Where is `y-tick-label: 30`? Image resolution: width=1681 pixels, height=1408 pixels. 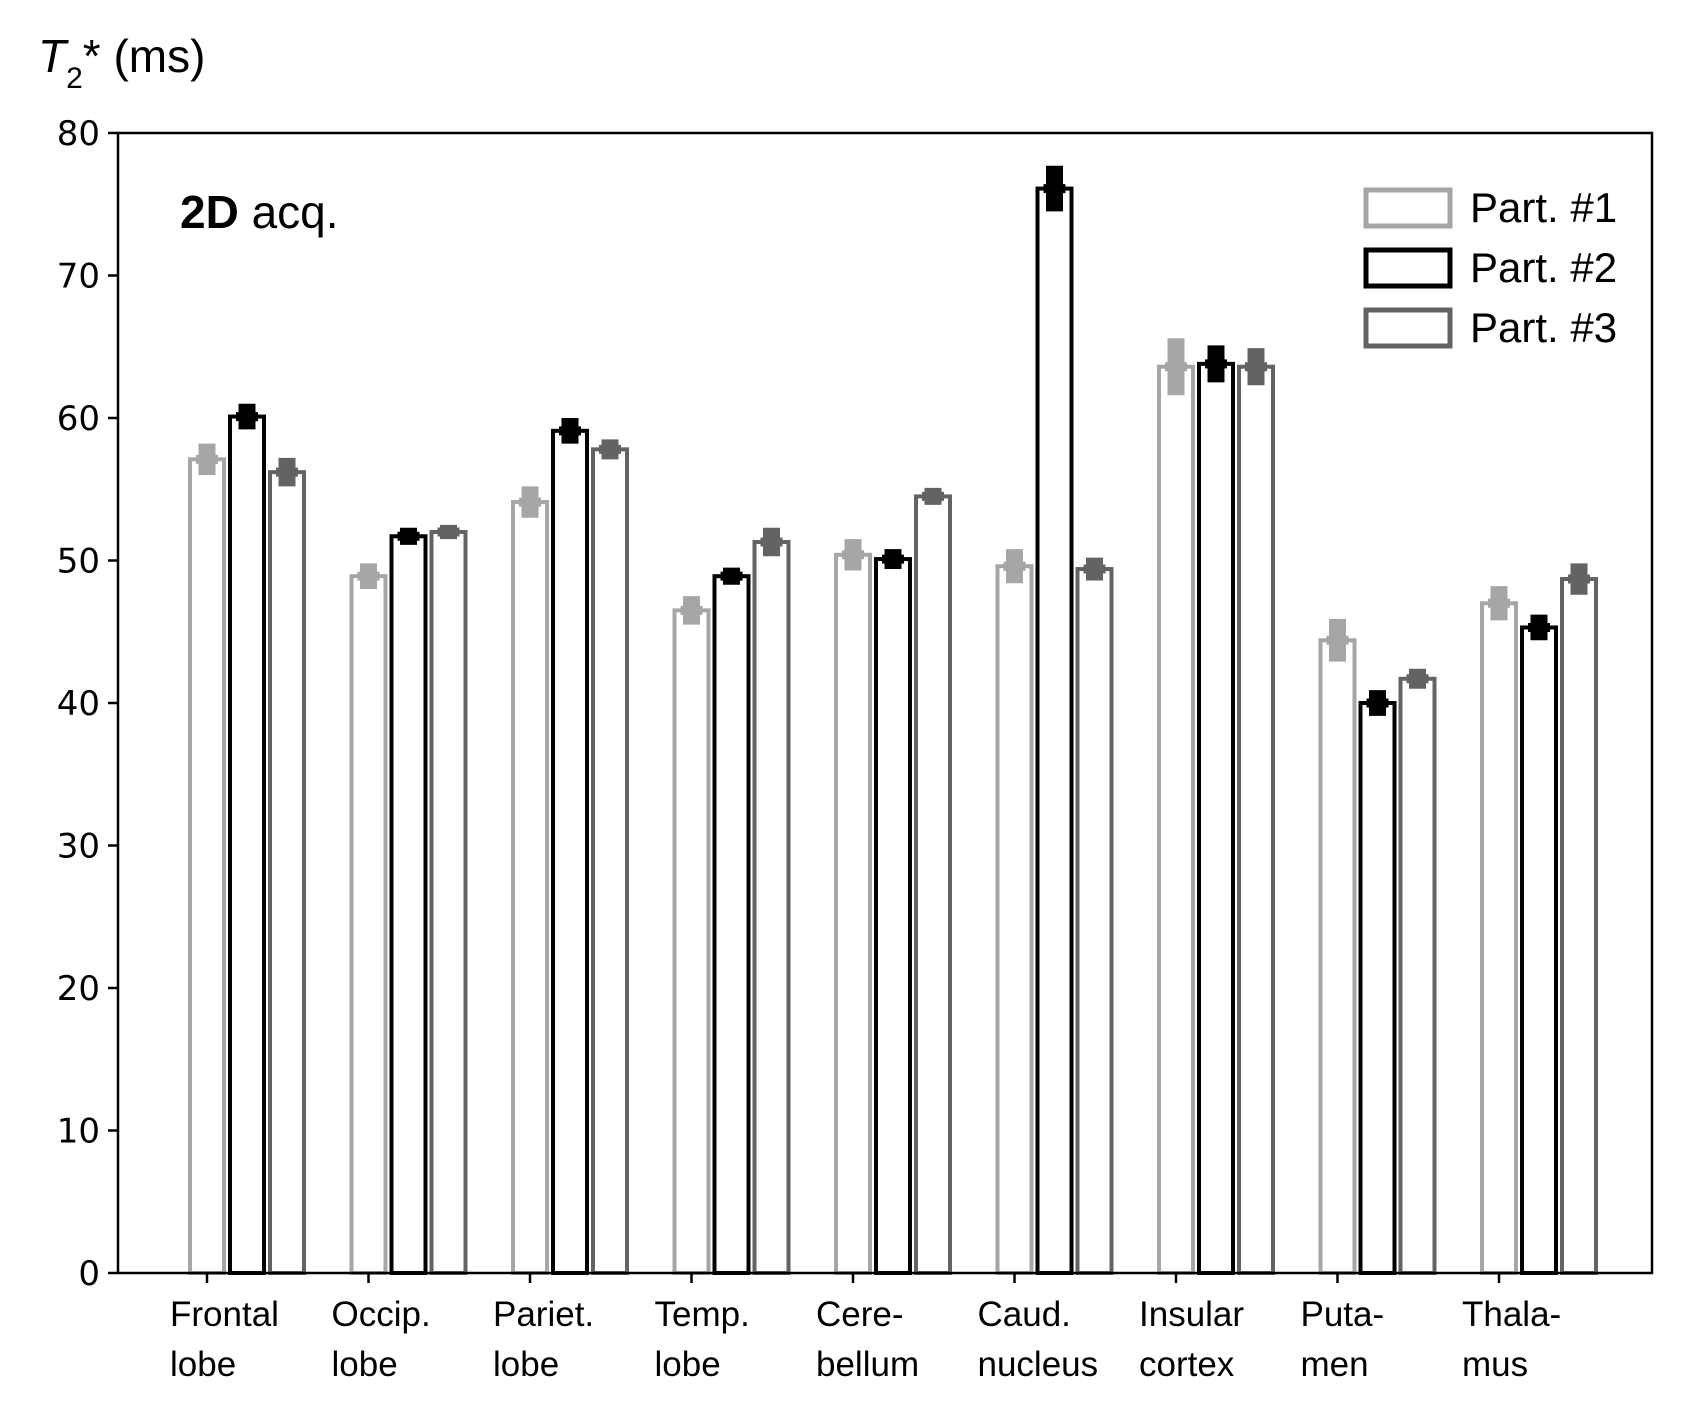
y-tick-label: 30 is located at coordinates (78, 847).